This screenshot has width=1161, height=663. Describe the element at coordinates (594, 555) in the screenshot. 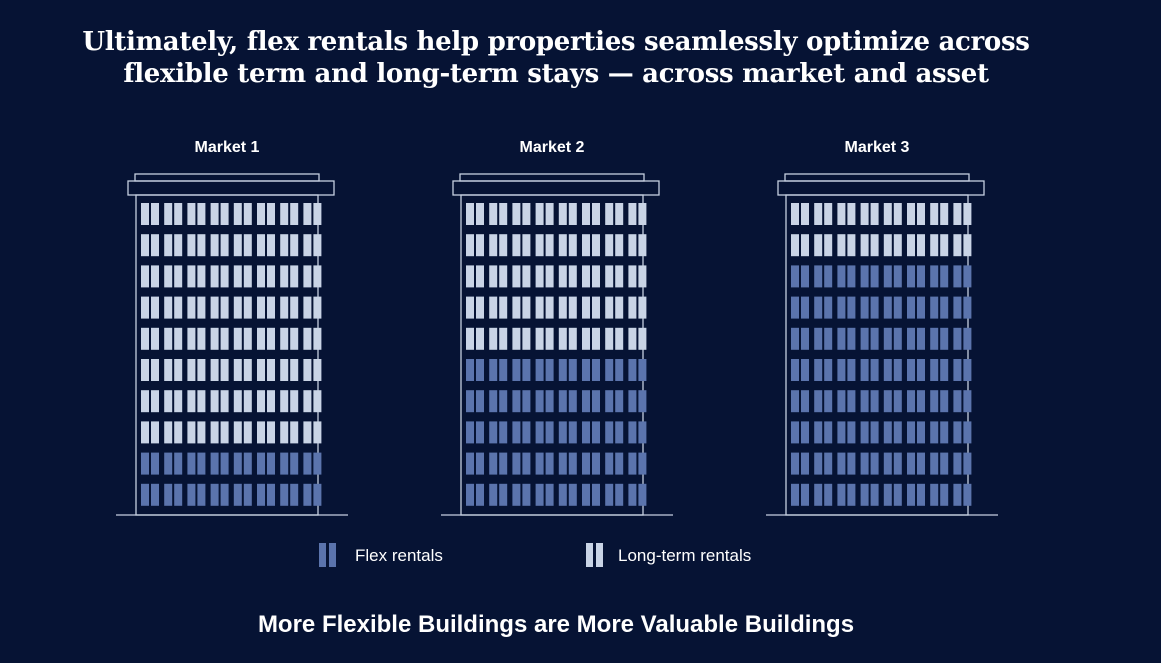

I see `legend-long-term-icon` at that location.